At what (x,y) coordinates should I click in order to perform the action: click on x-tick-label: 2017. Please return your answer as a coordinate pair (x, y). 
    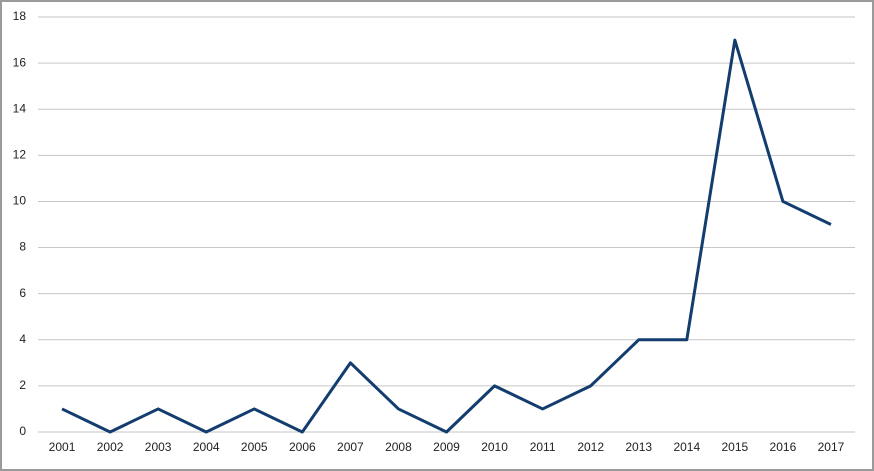
    Looking at the image, I should click on (831, 447).